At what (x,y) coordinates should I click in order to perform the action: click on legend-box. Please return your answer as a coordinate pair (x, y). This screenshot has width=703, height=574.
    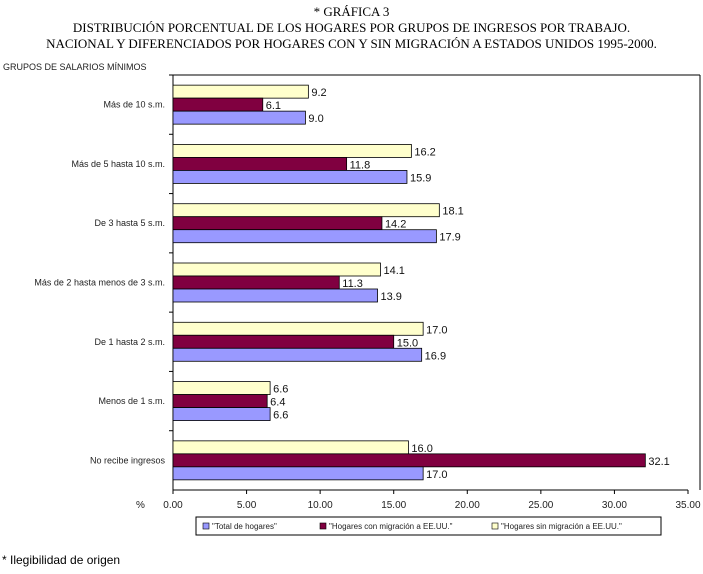
    Looking at the image, I should click on (428, 526).